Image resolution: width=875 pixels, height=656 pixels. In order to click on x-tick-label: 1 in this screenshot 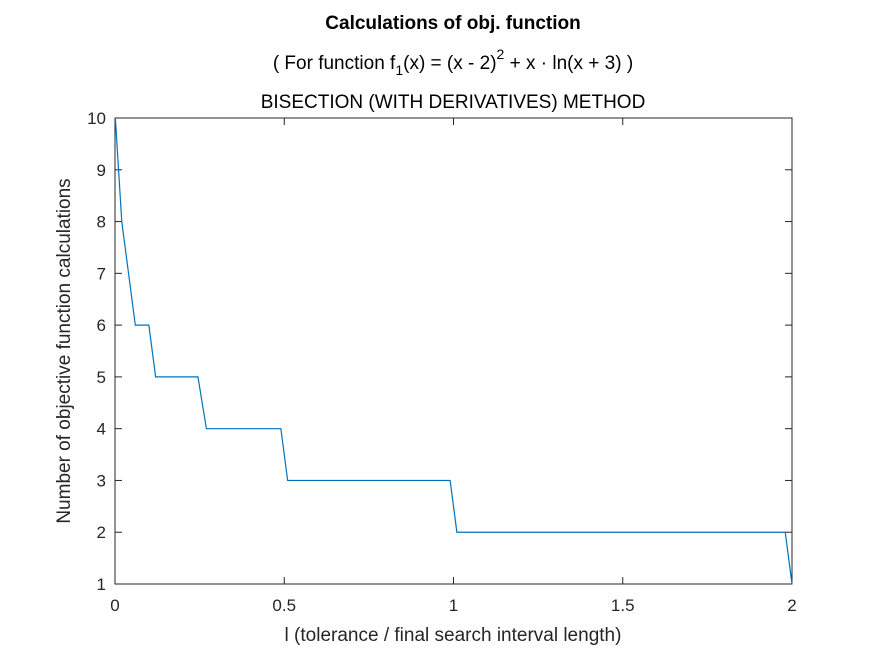, I will do `click(453, 605)`.